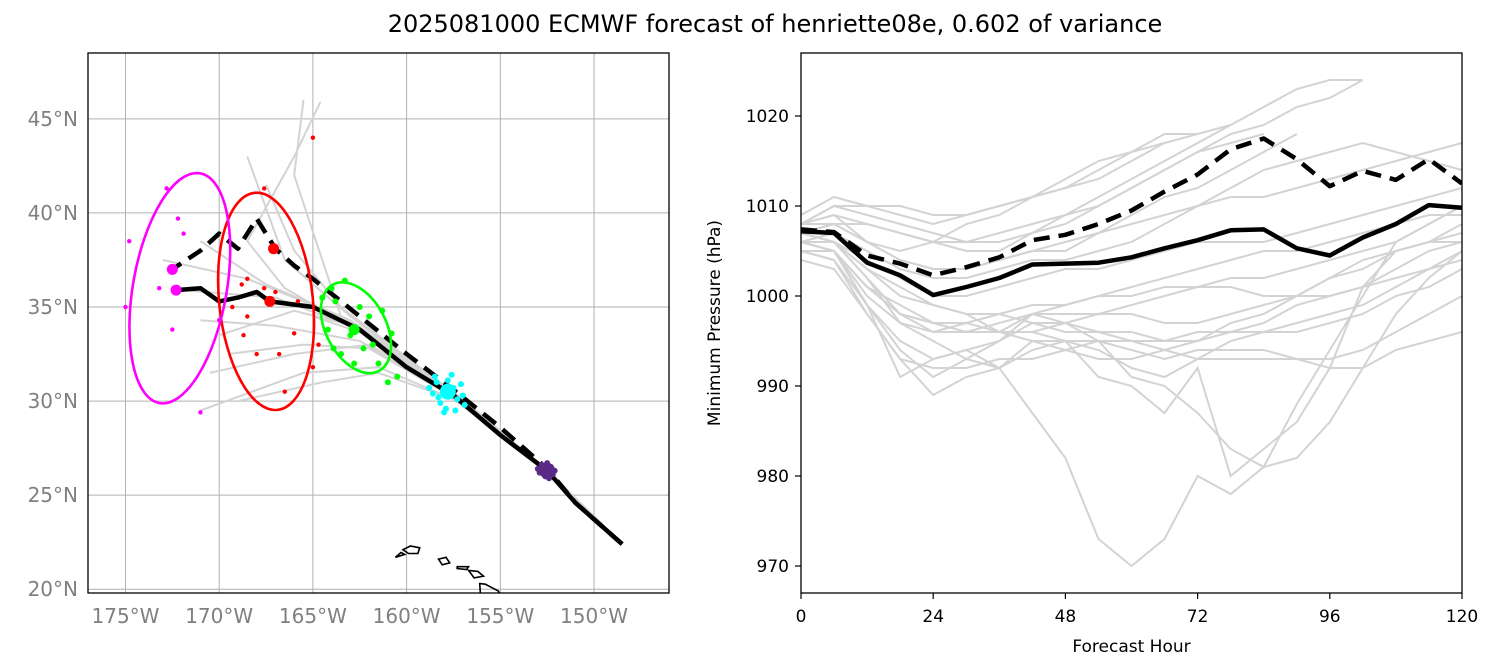  I want to click on pressure-y-tick-label: 980, so click(773, 477).